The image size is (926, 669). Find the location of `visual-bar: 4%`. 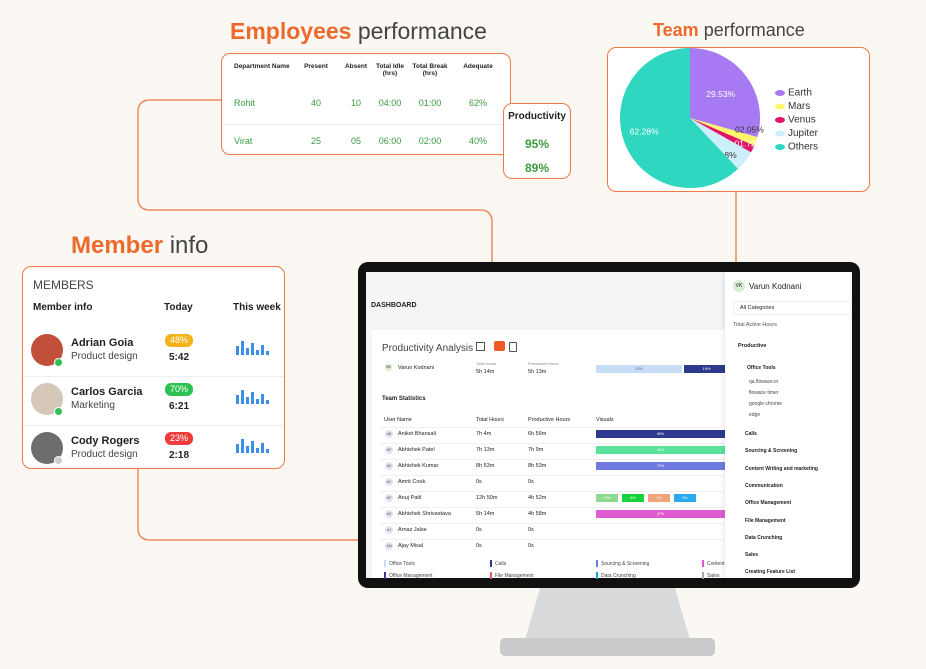

visual-bar: 4% is located at coordinates (659, 498).